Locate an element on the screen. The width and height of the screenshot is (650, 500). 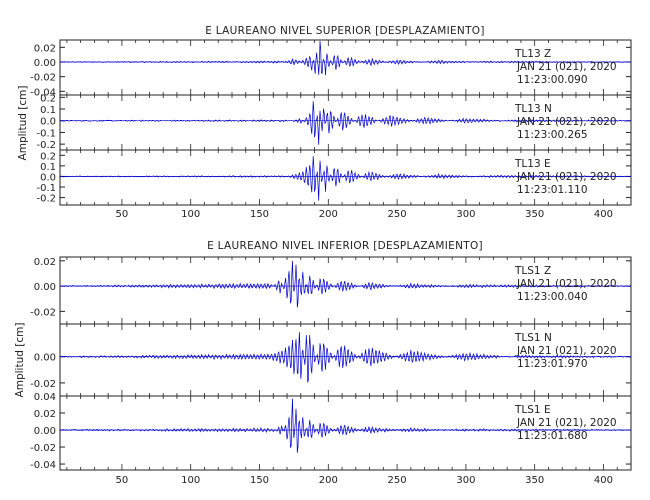
station-label: TL13 N is located at coordinates (533, 109).